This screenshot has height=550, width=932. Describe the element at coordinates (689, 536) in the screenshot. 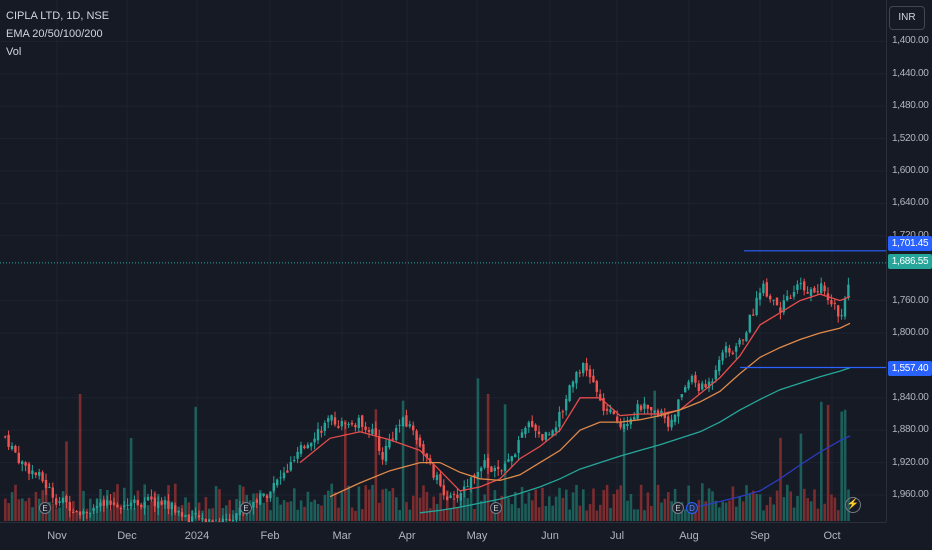

I see `time-label: Aug` at that location.